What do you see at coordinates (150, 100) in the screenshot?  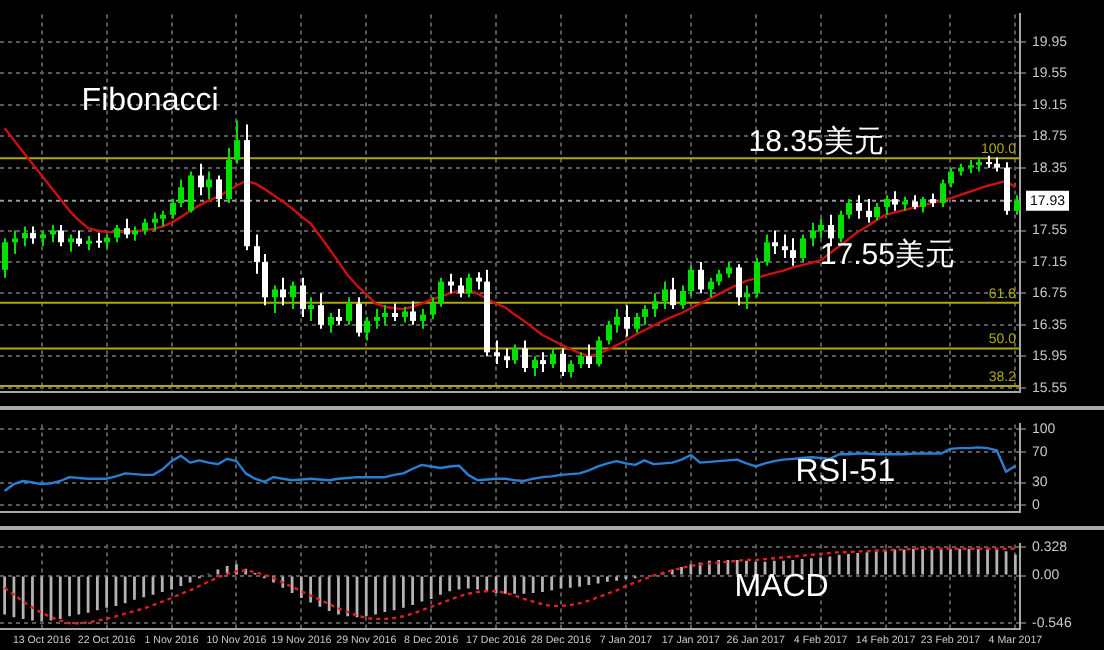 I see `text: Fibonacci` at bounding box center [150, 100].